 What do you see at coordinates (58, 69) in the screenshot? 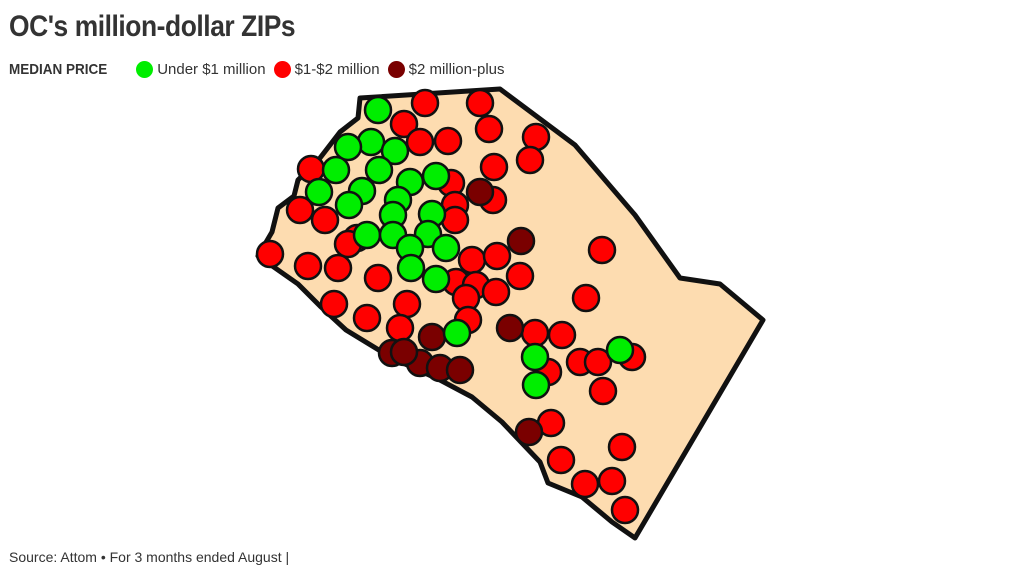
I see `legend-label: MEDIAN PRICE` at bounding box center [58, 69].